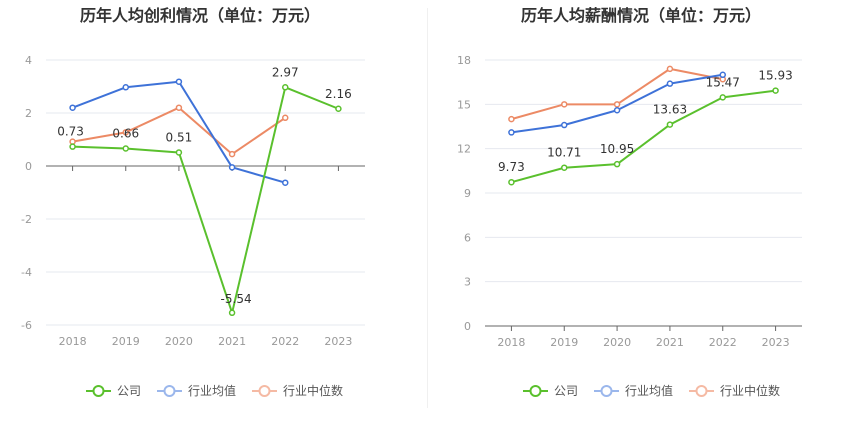  What do you see at coordinates (464, 149) in the screenshot?
I see `y-tick-label: 12` at bounding box center [464, 149].